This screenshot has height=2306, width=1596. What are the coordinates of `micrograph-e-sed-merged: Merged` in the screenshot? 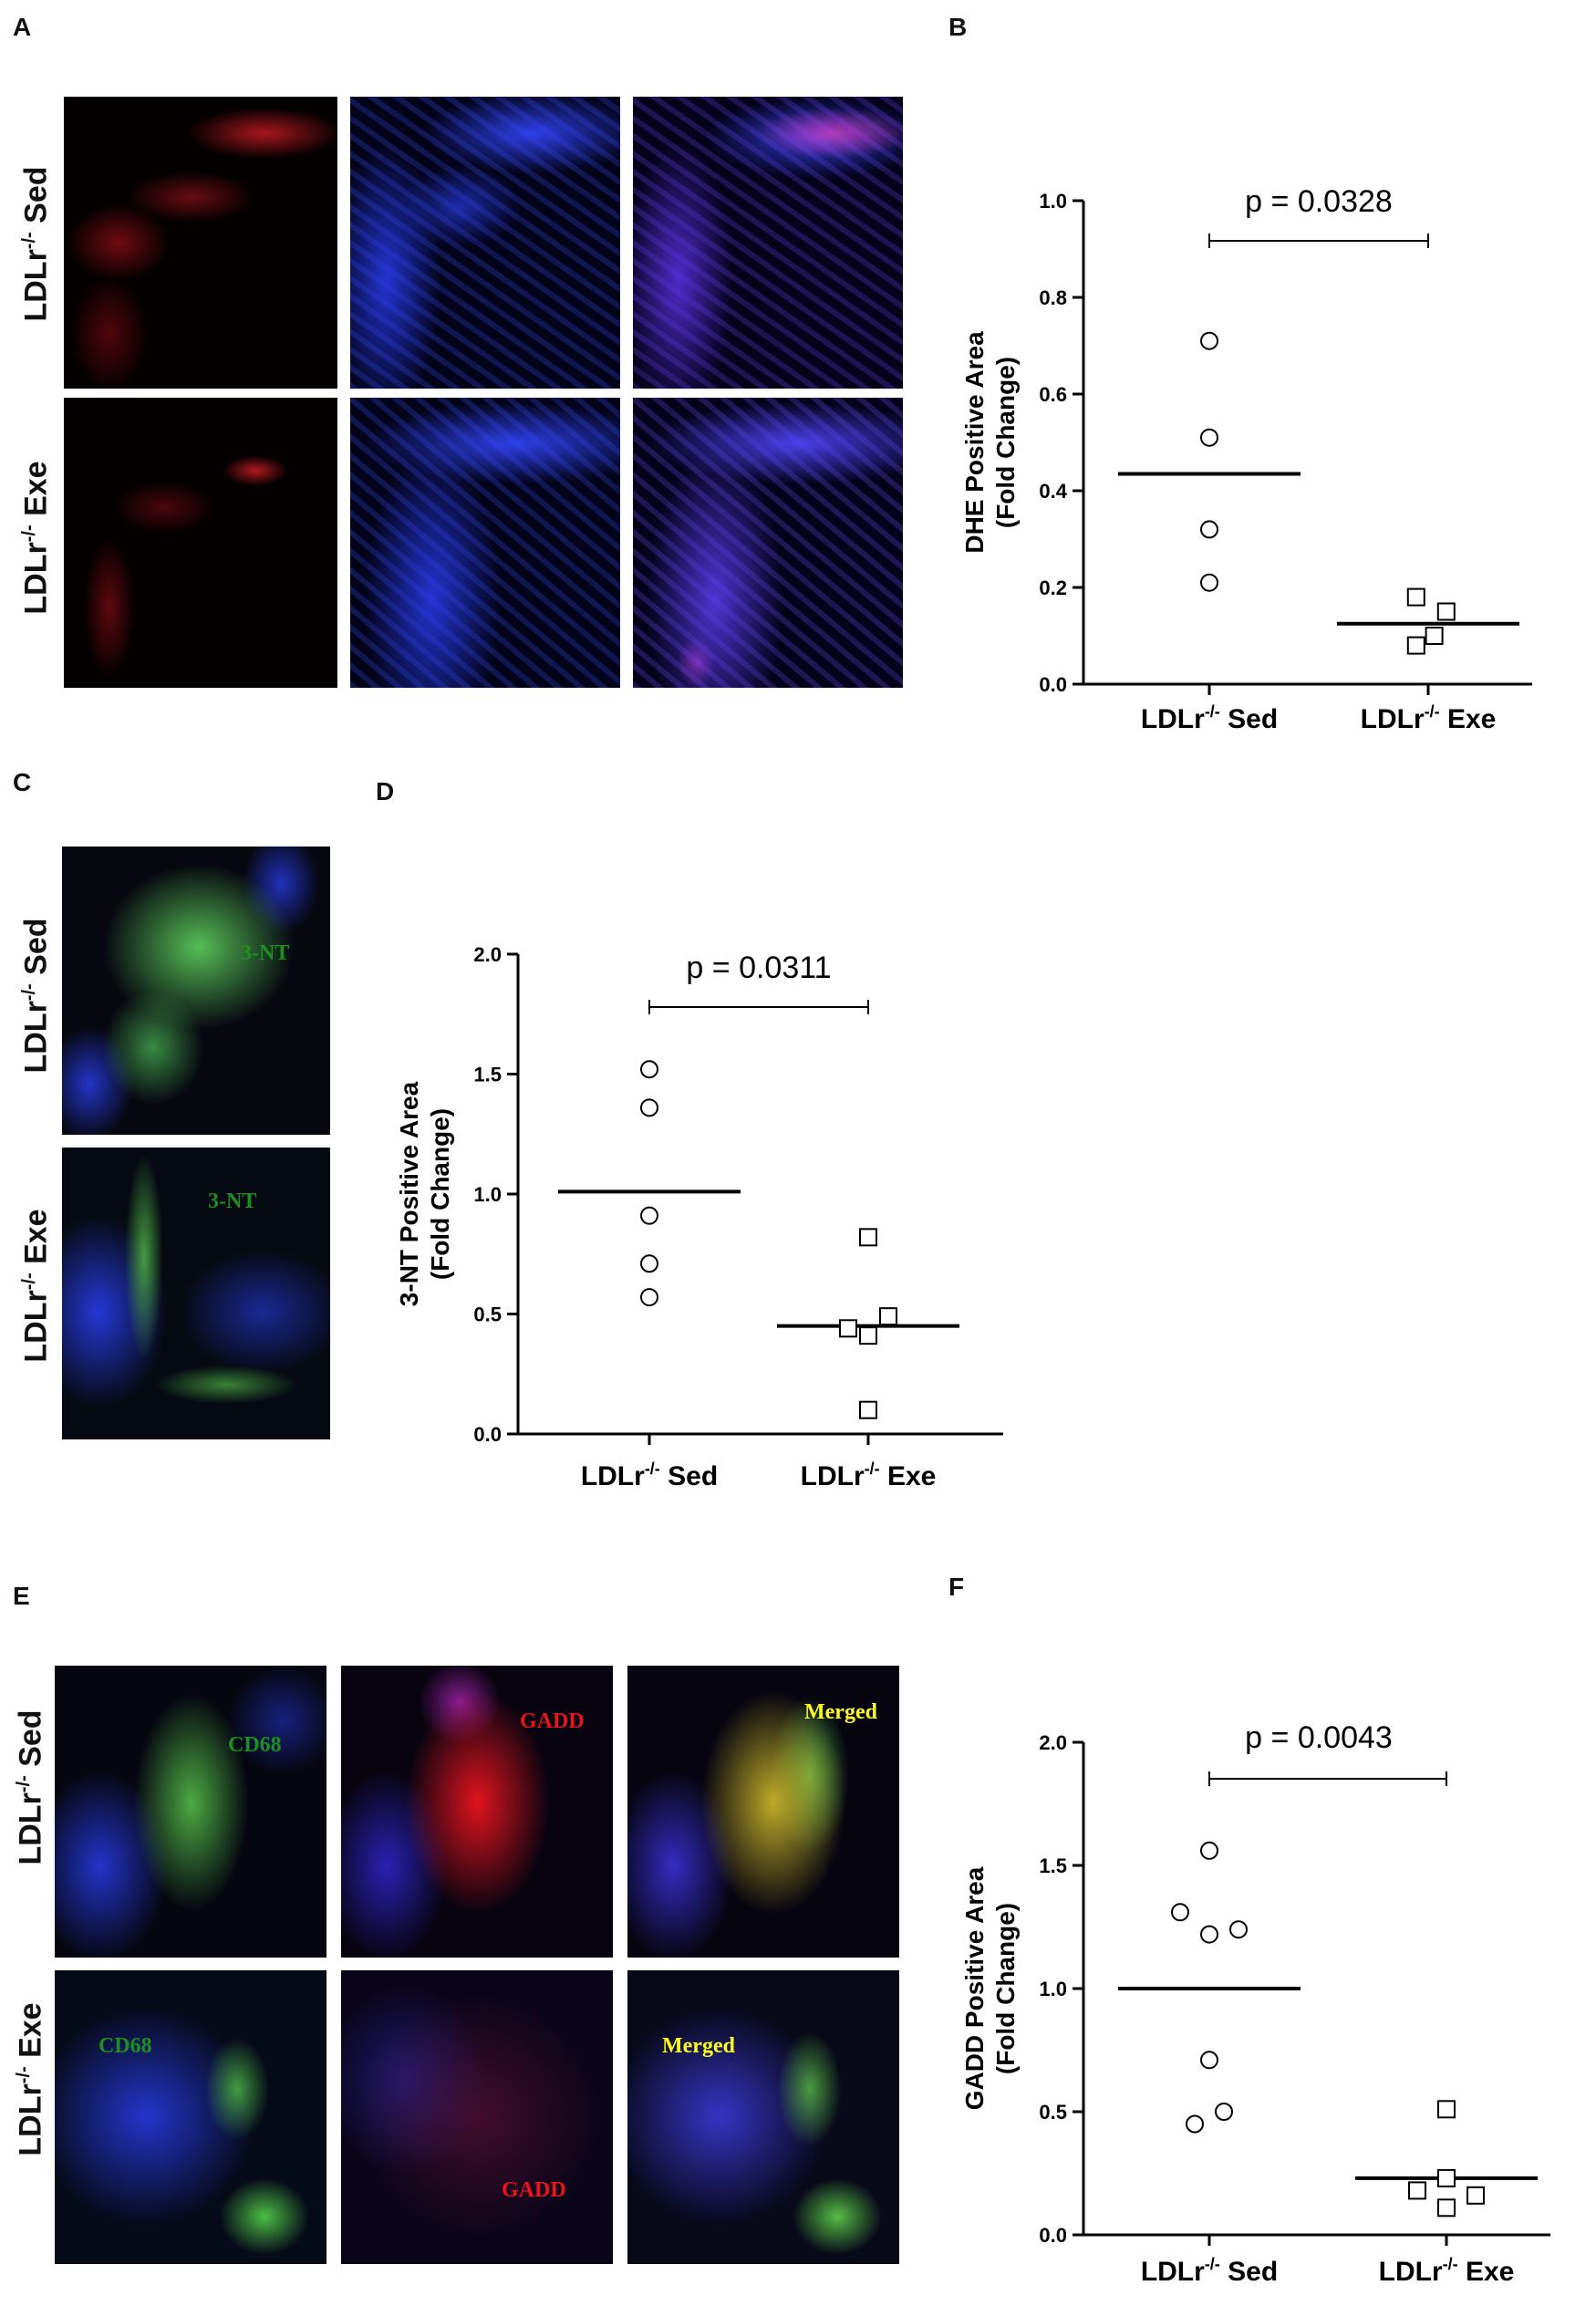 It's located at (763, 1812).